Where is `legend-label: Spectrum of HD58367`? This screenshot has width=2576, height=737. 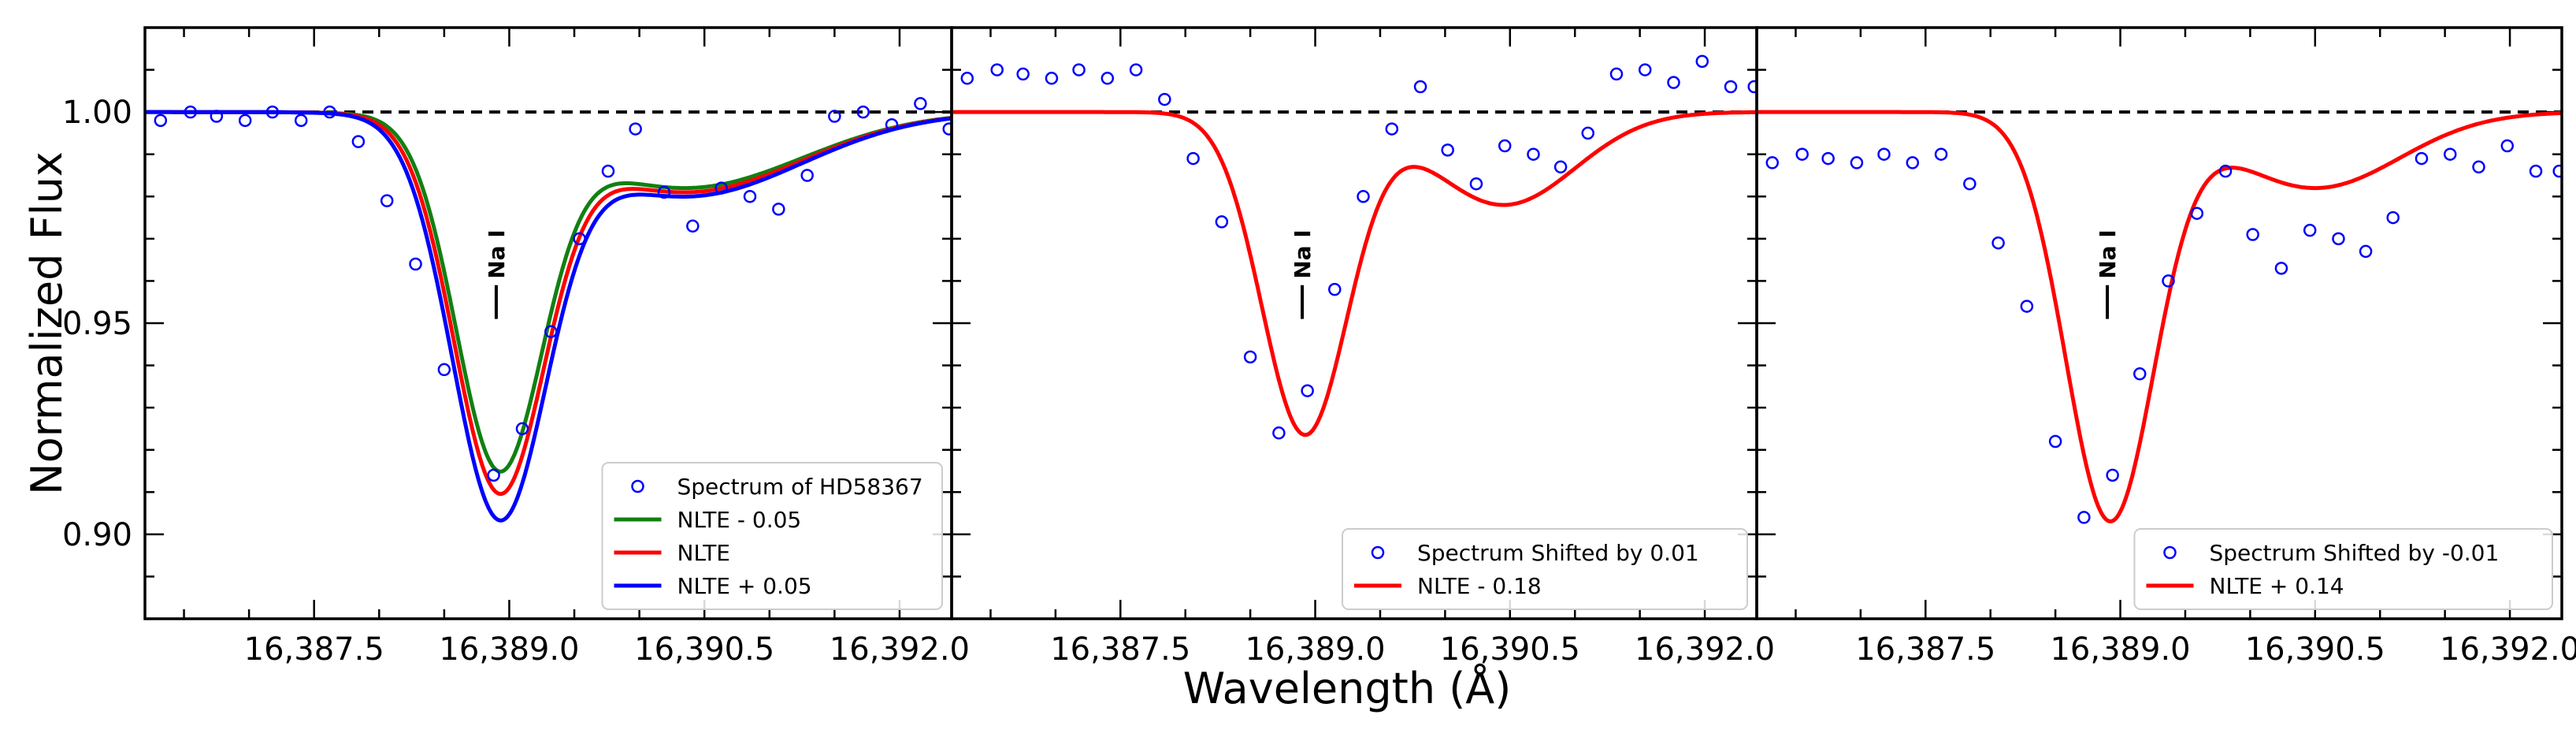
legend-label: Spectrum of HD58367 is located at coordinates (800, 487).